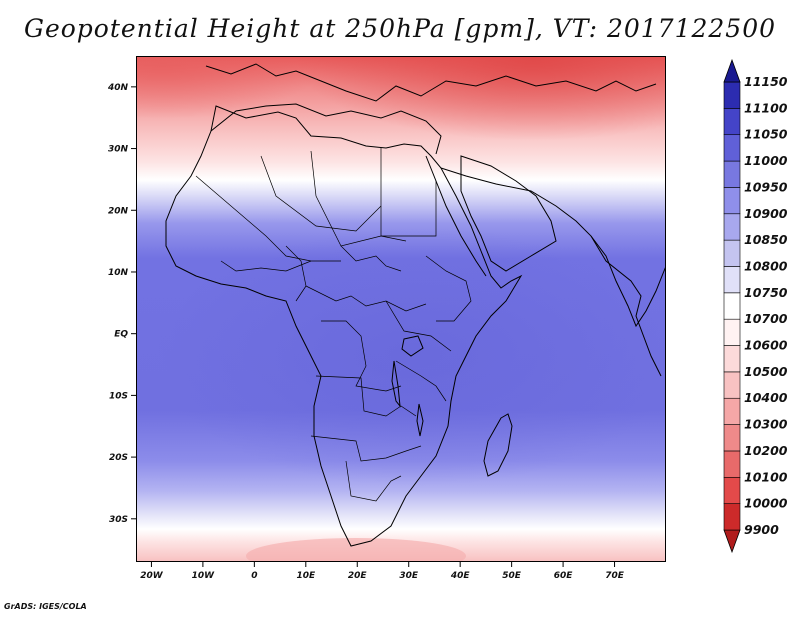  Describe the element at coordinates (356, 550) in the screenshot. I see `south-high` at that location.